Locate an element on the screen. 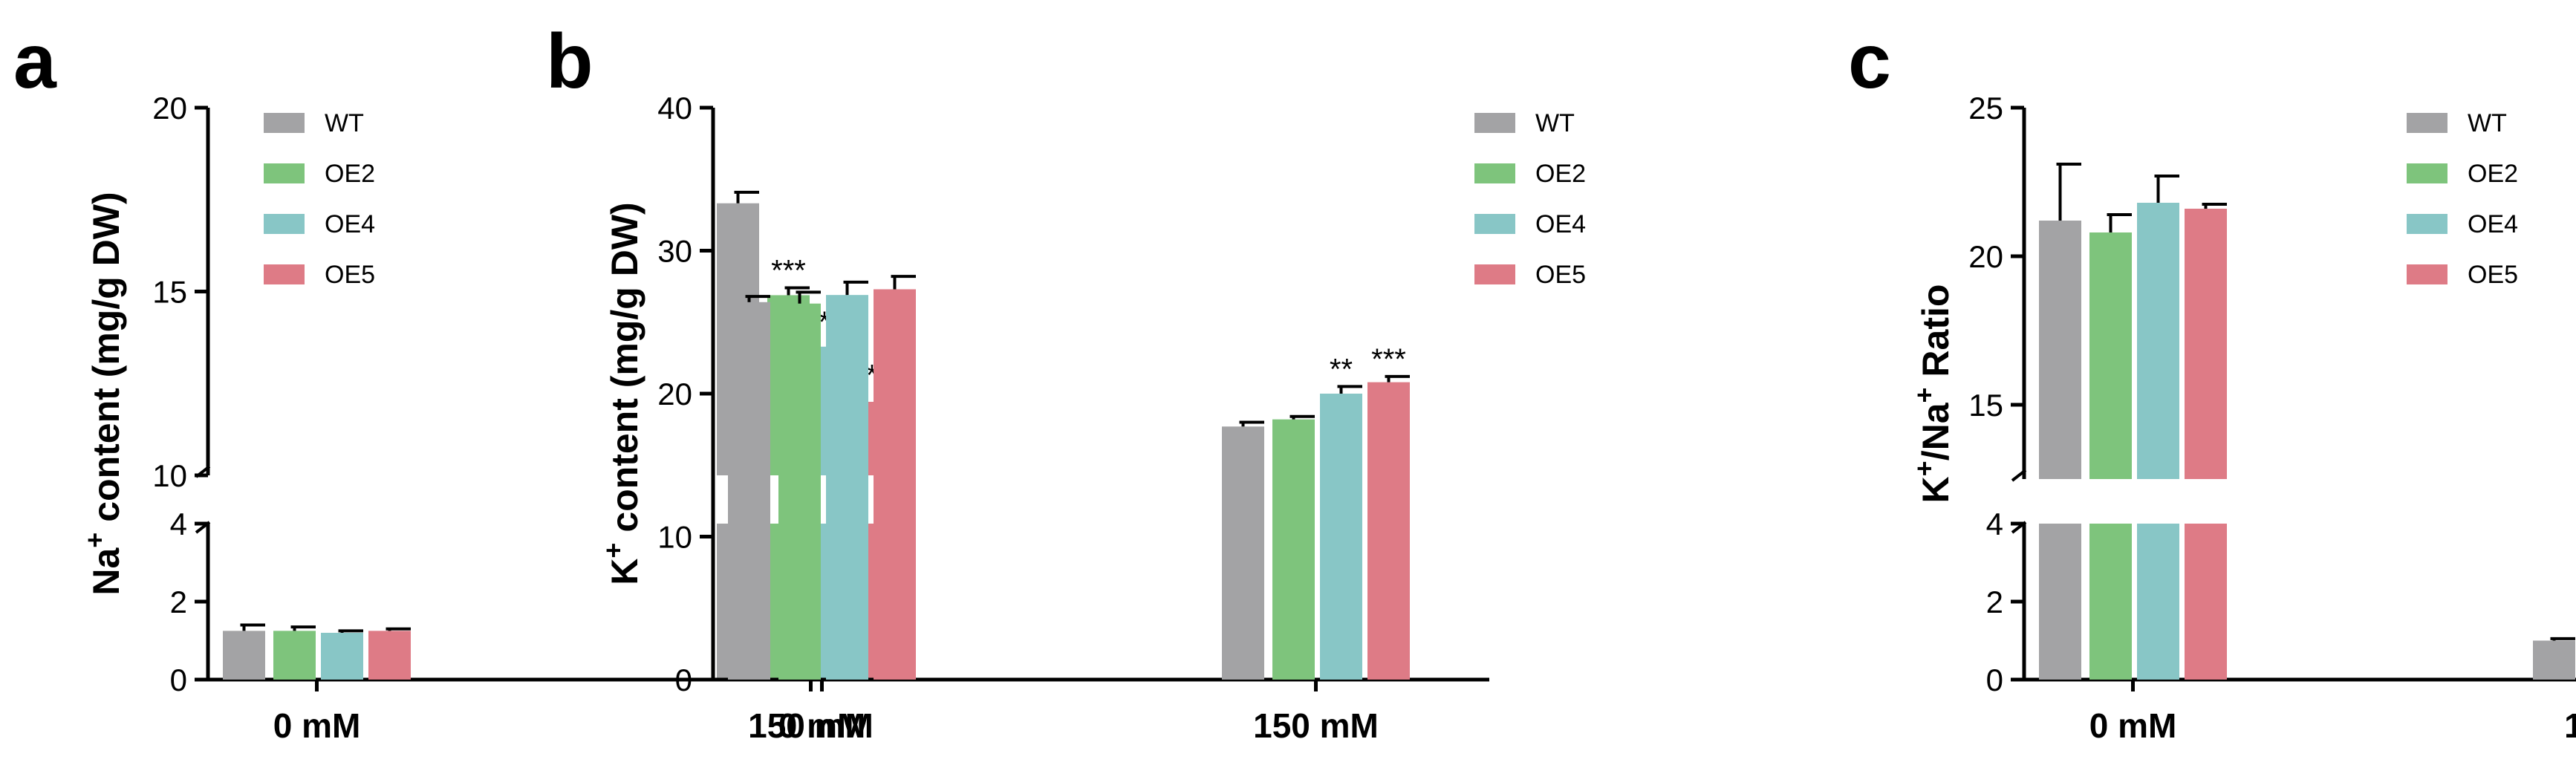 The height and width of the screenshot is (765, 2576). panel-letter: b is located at coordinates (569, 62).